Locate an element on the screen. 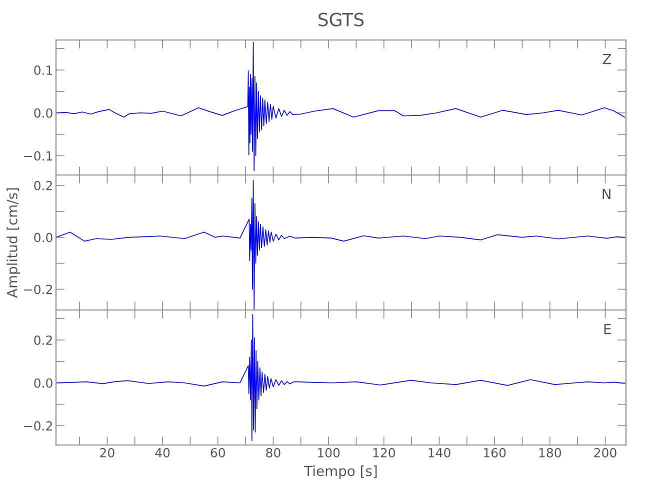 This screenshot has width=650, height=500. x-tick-label: 160 is located at coordinates (495, 453).